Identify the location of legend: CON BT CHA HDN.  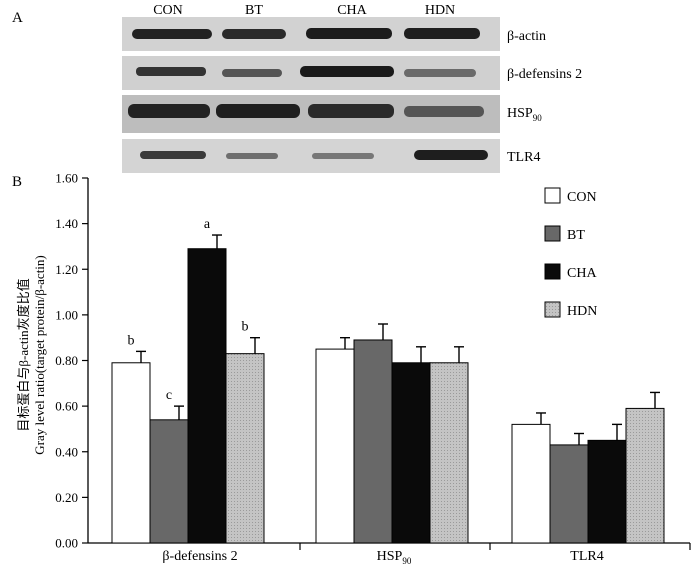
(570, 253).